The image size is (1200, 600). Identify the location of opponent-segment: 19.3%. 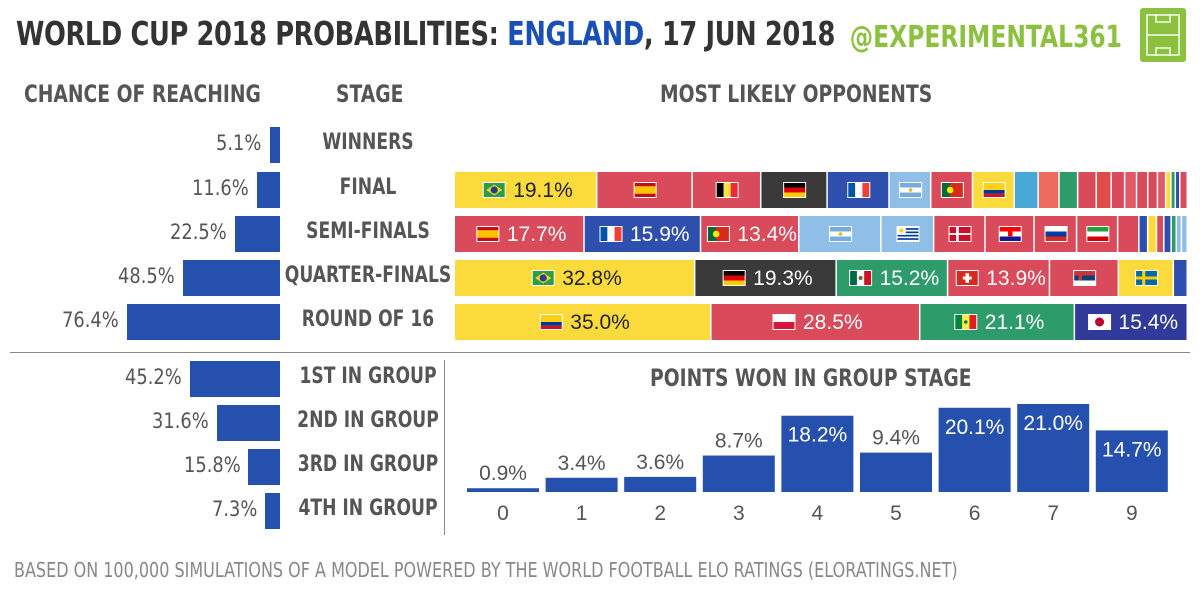
(765, 278).